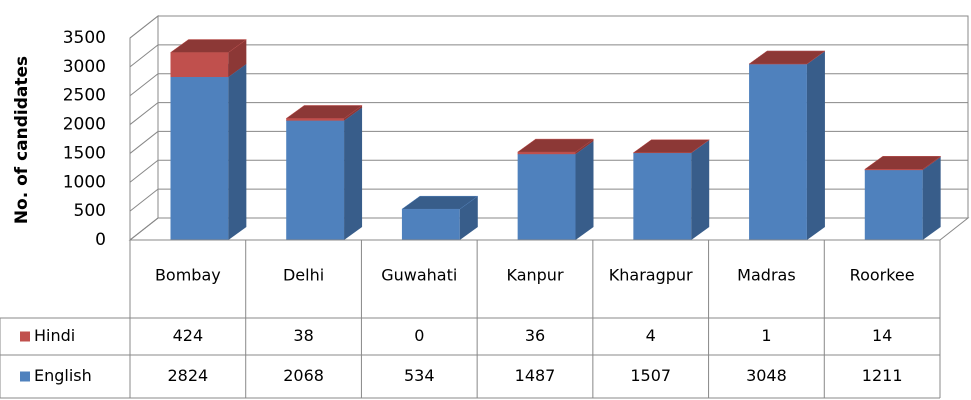 This screenshot has height=400, width=971. I want to click on legend-label: Hindi, so click(54, 335).